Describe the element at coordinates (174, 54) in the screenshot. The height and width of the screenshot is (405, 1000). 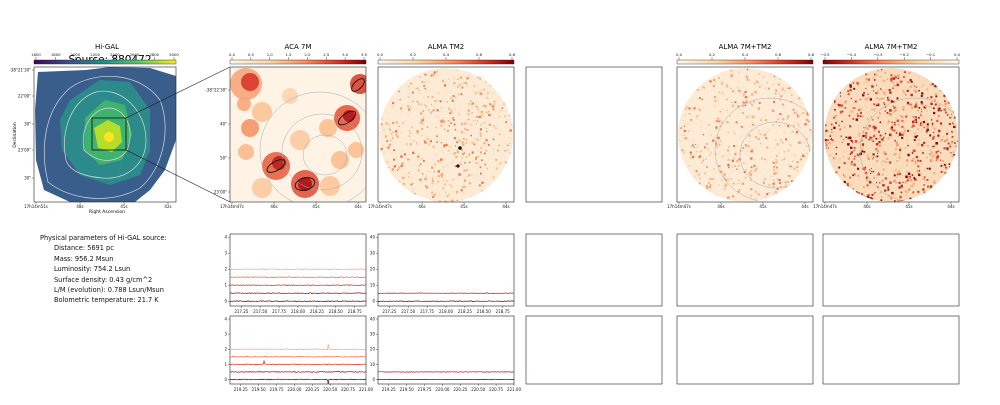
I see `colorbar-tick-label: 3000` at that location.